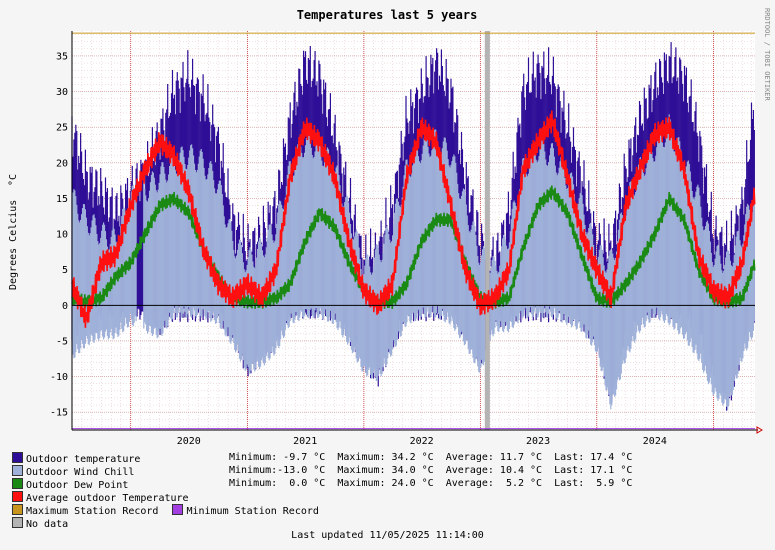 This screenshot has height=550, width=775. What do you see at coordinates (62, 56) in the screenshot?
I see `y-tick-label: 35` at bounding box center [62, 56].